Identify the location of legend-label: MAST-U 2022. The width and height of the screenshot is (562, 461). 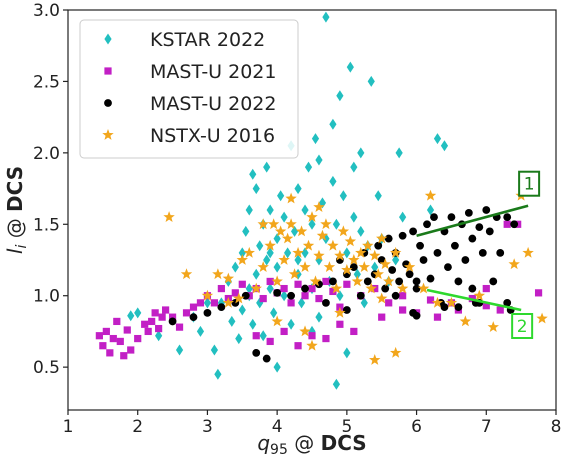
(213, 104).